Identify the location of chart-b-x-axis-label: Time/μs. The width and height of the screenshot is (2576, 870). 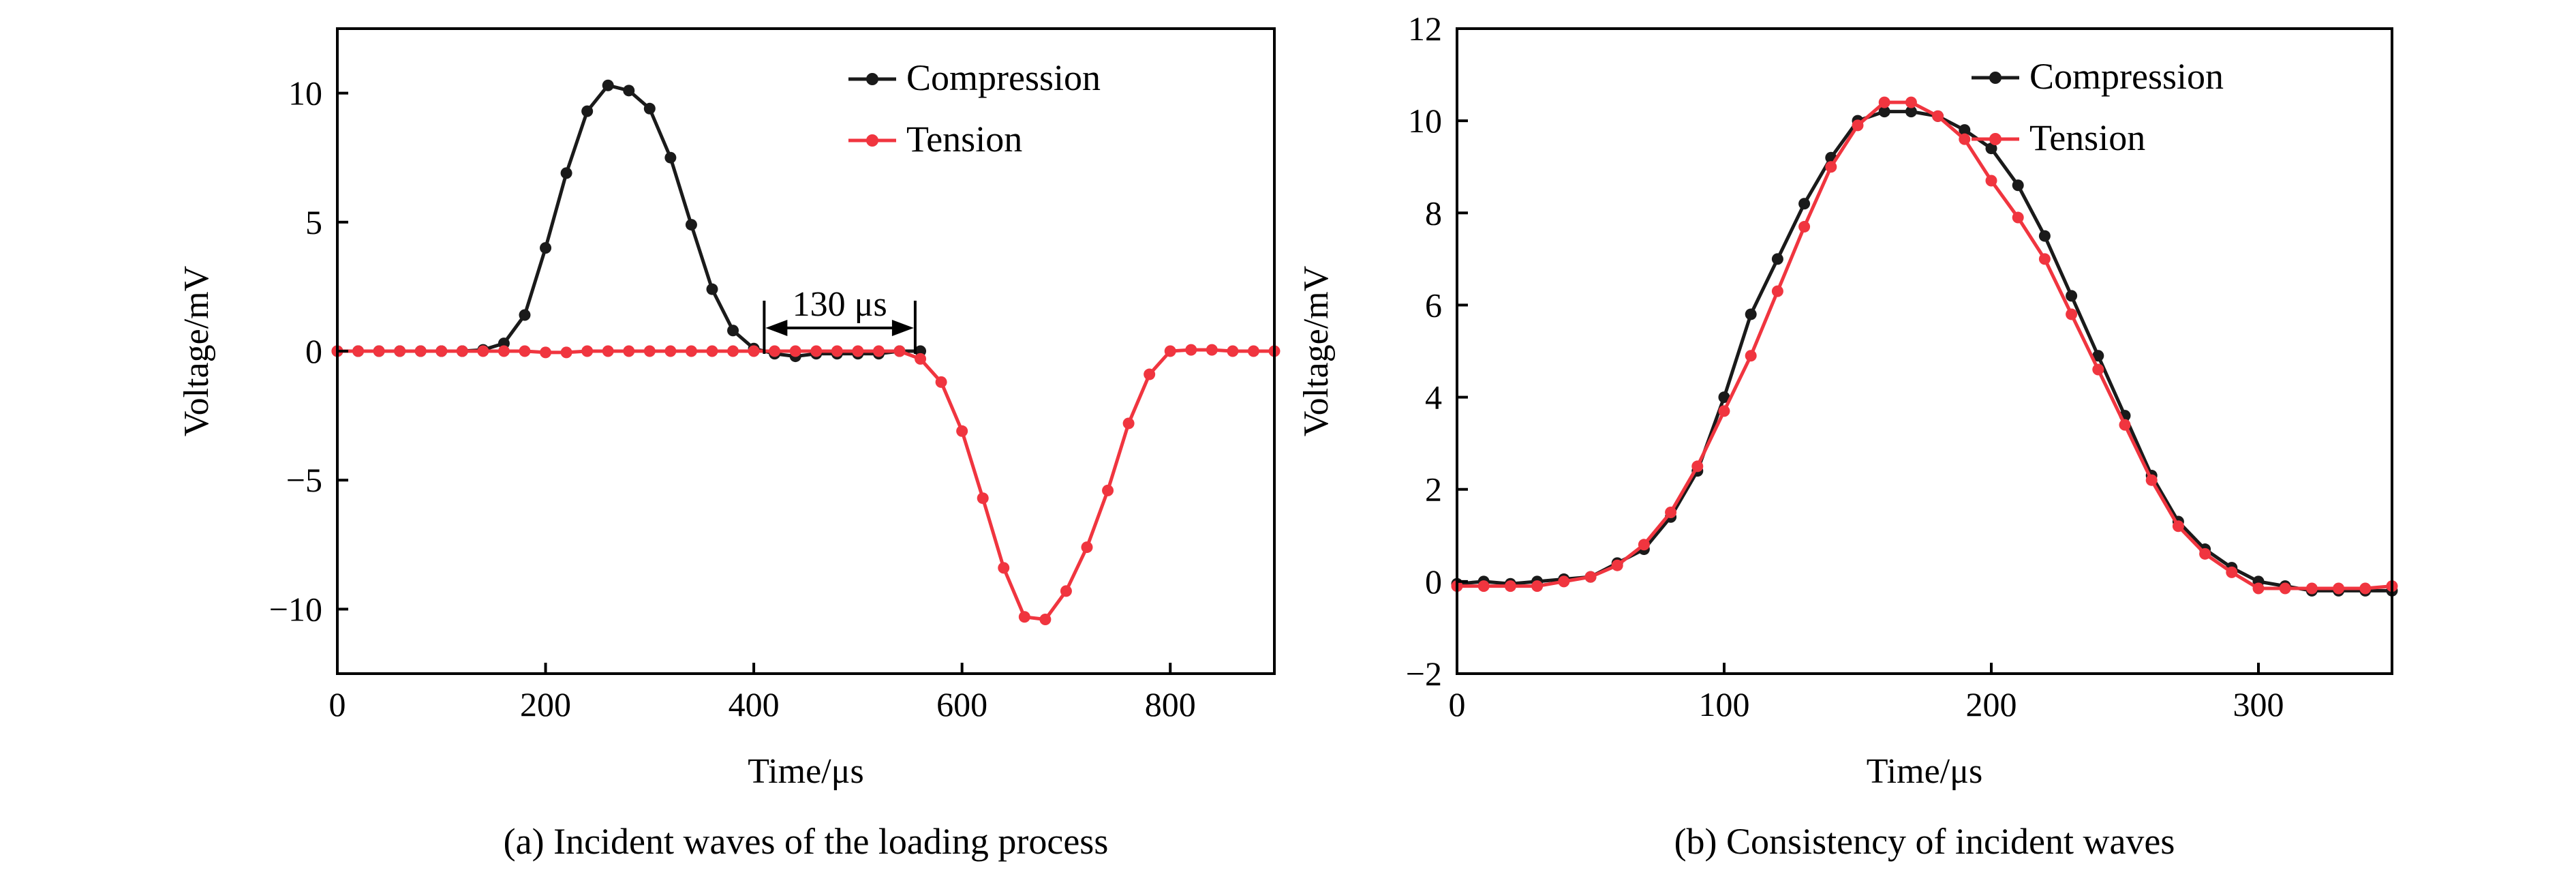
(1924, 771).